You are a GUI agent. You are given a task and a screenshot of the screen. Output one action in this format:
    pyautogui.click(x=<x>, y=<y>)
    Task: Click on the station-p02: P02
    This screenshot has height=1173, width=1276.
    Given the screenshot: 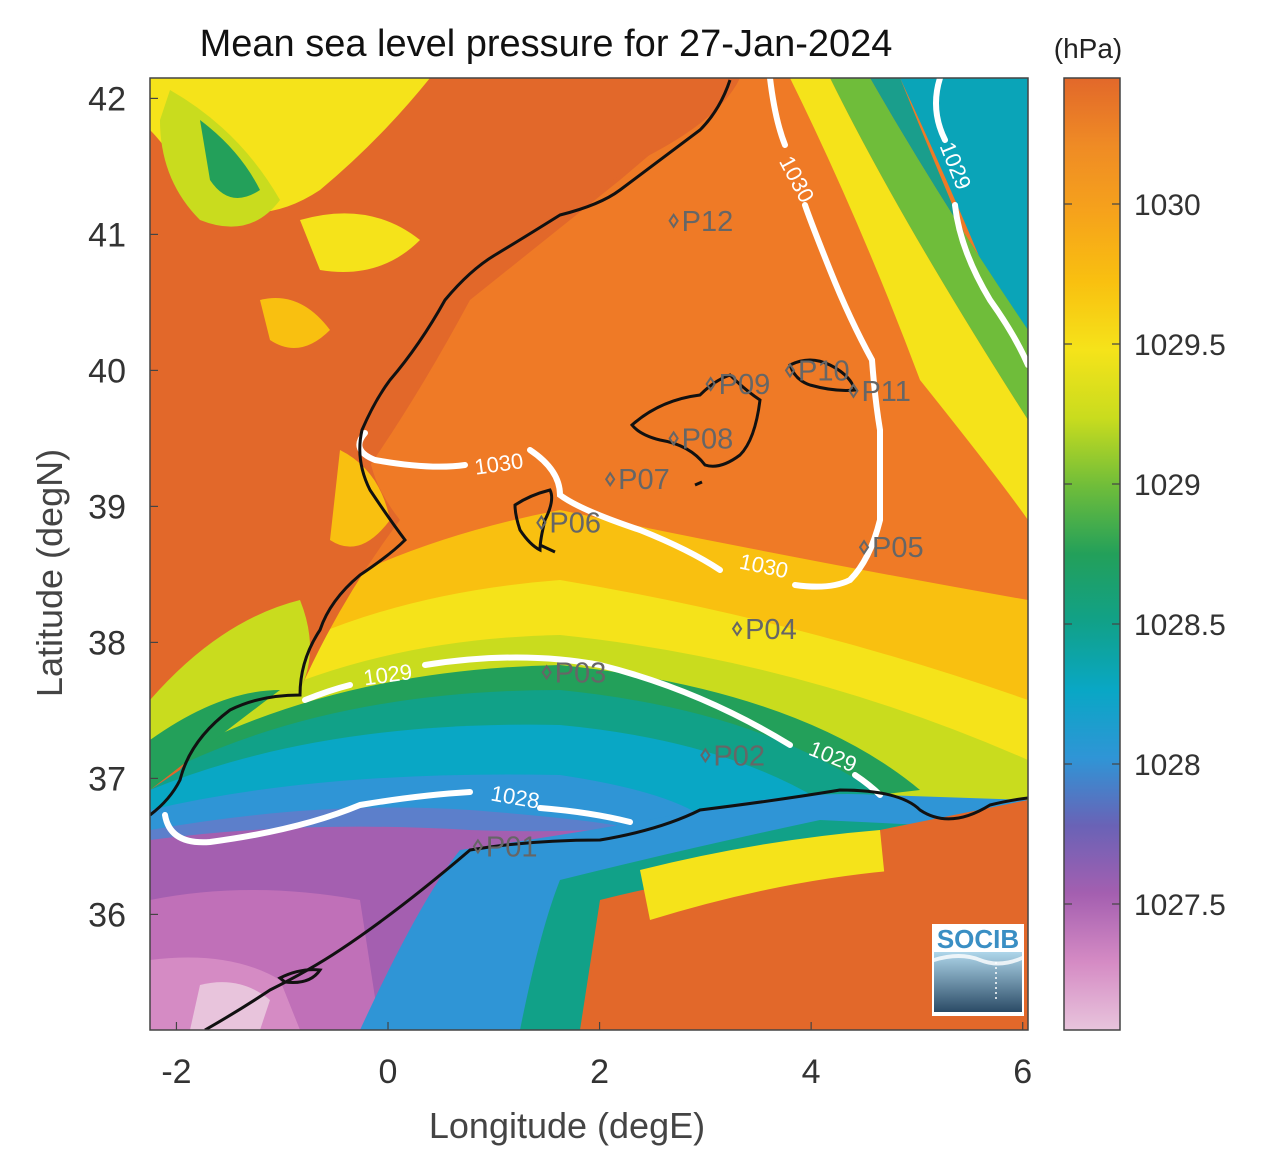 What is the action you would take?
    pyautogui.click(x=732, y=756)
    